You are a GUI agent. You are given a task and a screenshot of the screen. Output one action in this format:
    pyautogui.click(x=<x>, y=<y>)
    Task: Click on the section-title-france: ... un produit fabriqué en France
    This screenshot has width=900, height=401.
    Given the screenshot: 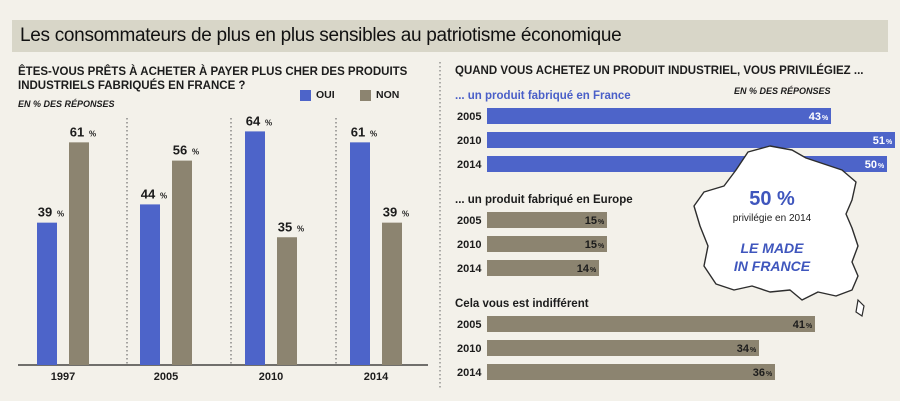 What is the action you would take?
    pyautogui.click(x=543, y=96)
    